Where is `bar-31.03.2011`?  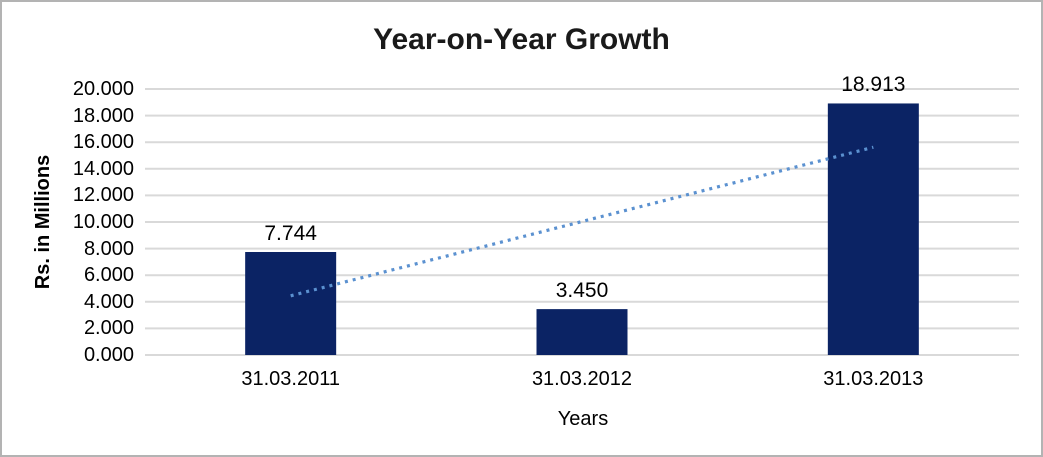
bar-31.03.2011 is located at coordinates (291, 303).